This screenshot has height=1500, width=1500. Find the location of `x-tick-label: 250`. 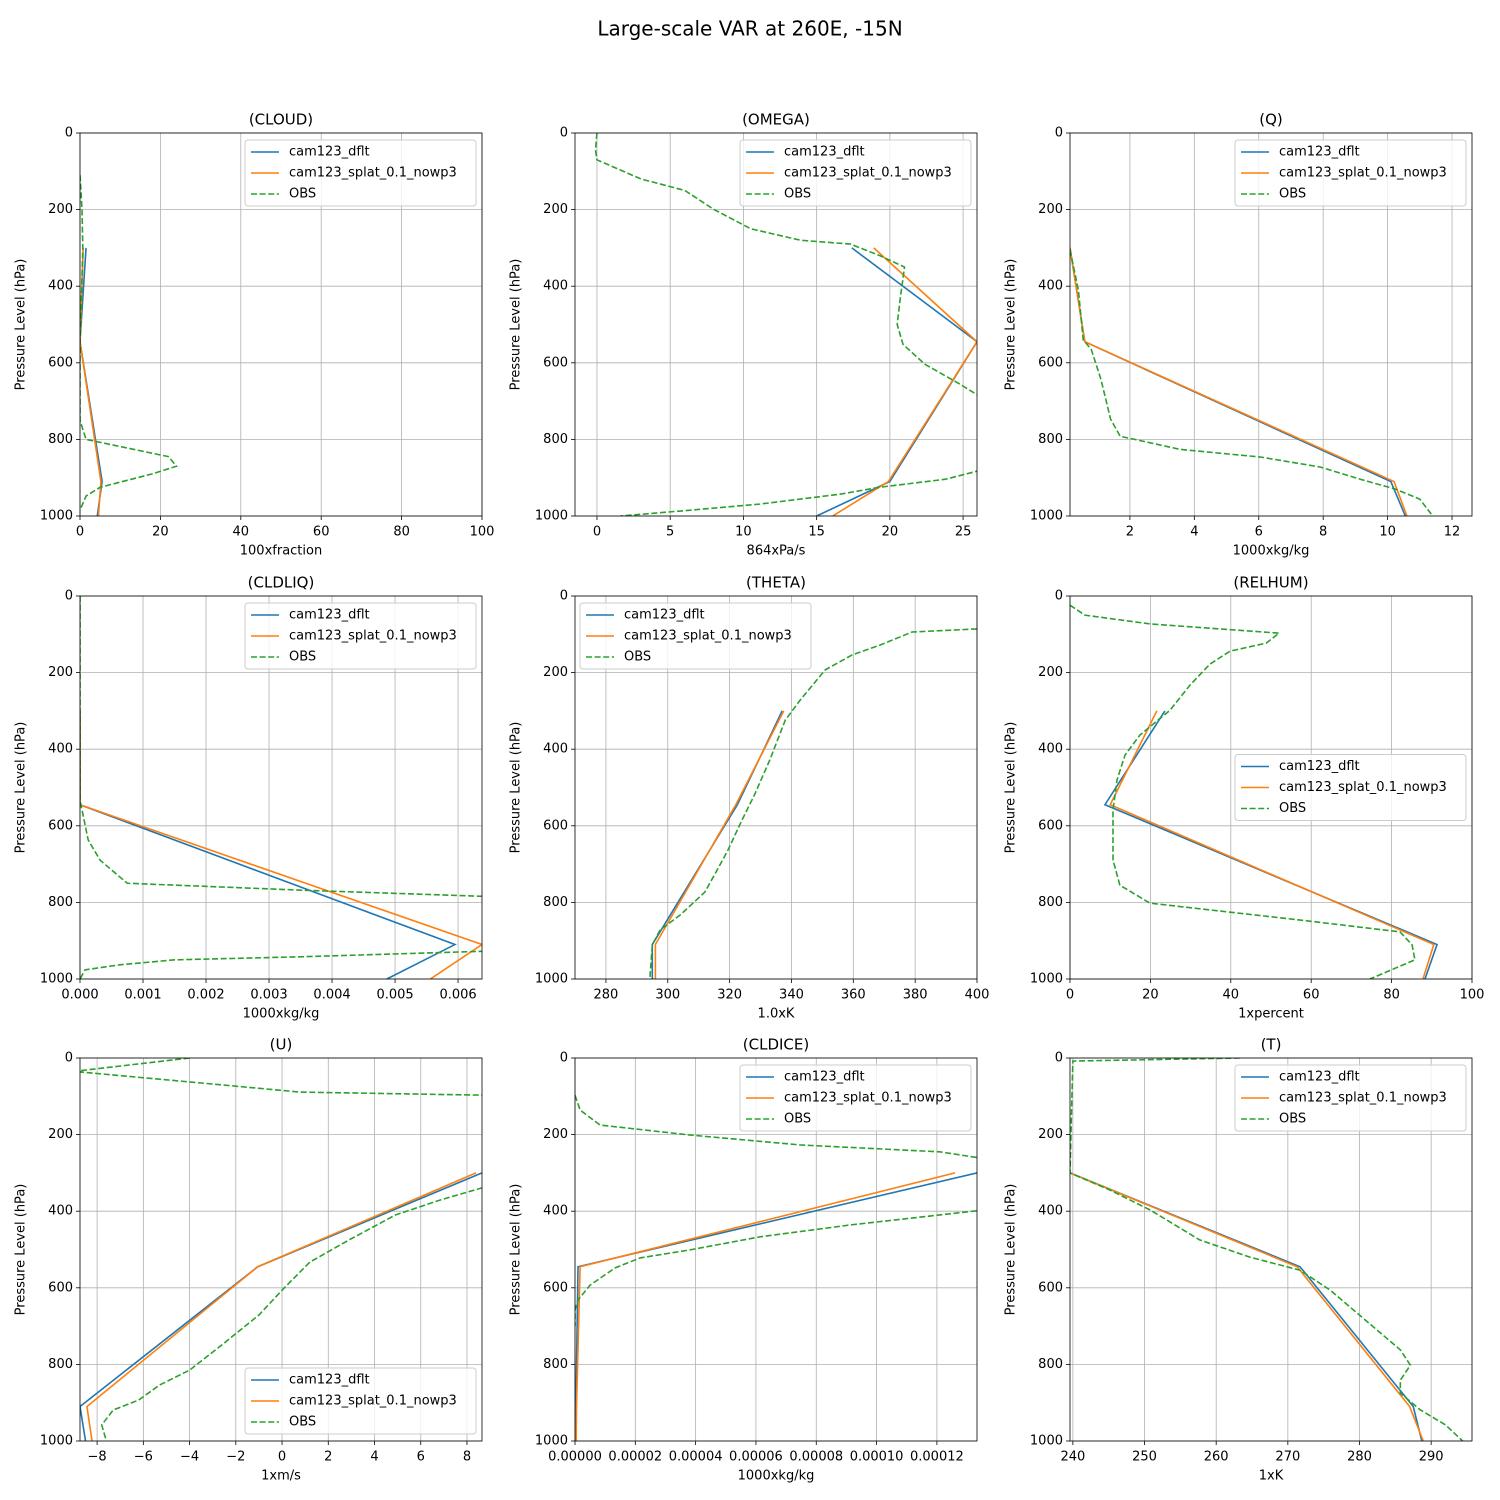

x-tick-label: 250 is located at coordinates (1144, 1457).